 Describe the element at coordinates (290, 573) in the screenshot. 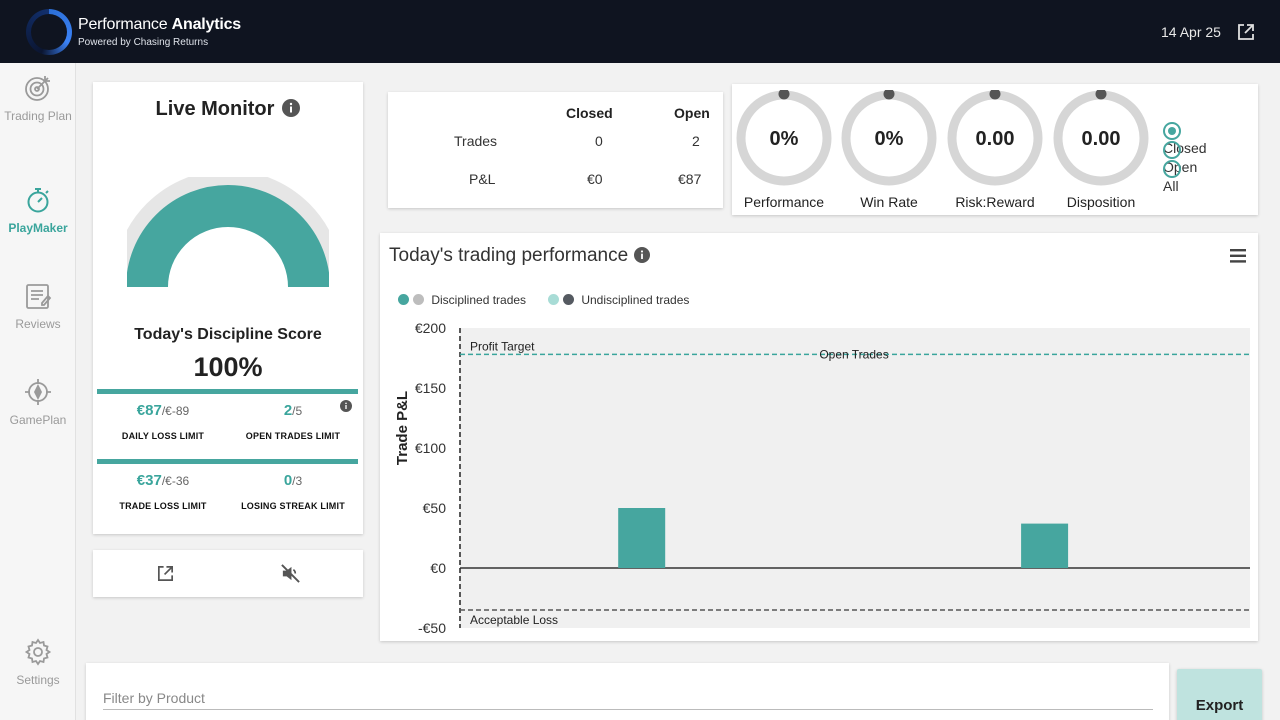

I see `mute-icon` at that location.